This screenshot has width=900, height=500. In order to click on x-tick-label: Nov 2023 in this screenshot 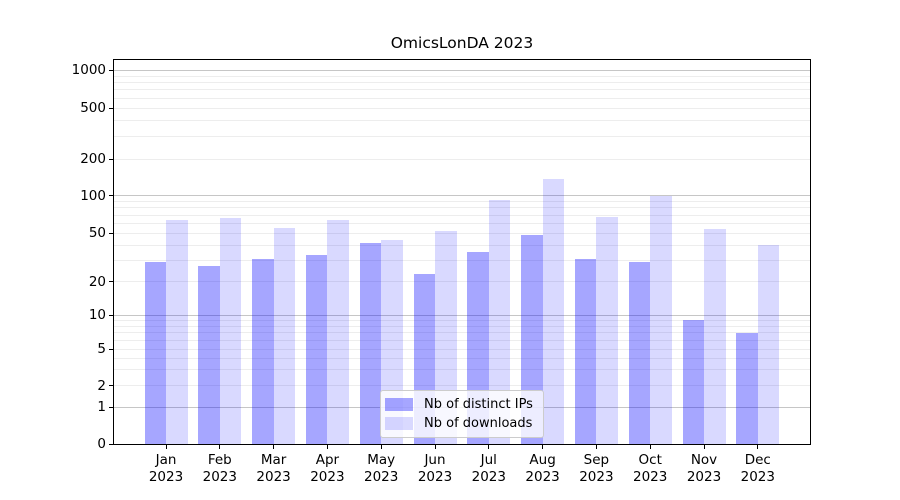, I will do `click(704, 468)`.